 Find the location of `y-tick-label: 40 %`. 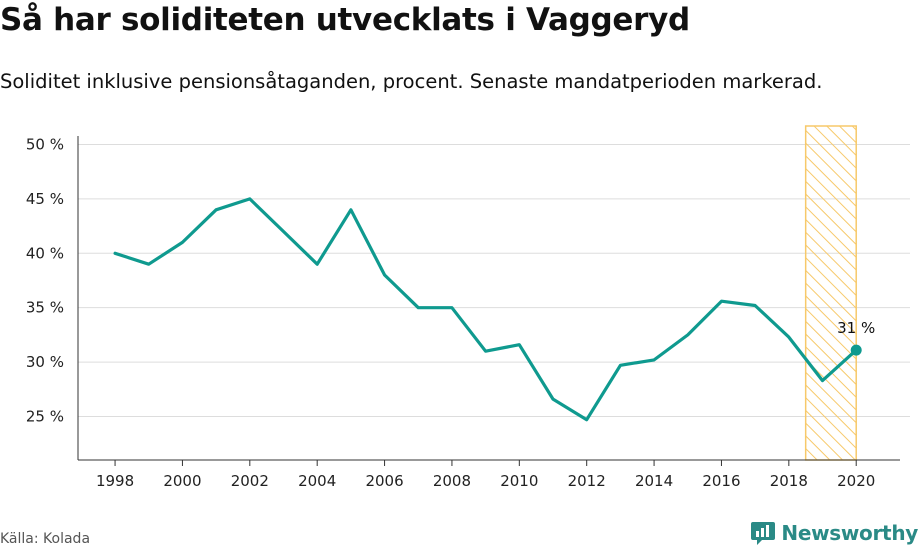

y-tick-label: 40 % is located at coordinates (45, 253).